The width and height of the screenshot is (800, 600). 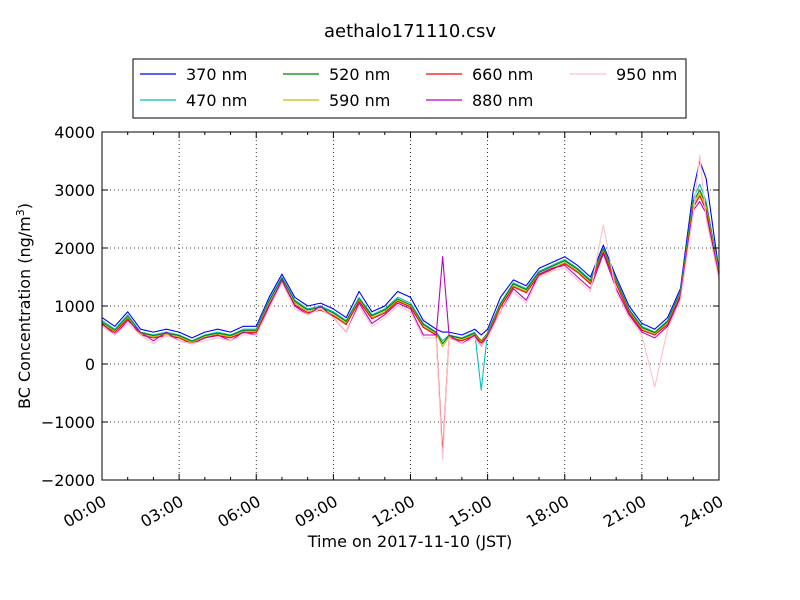 What do you see at coordinates (409, 541) in the screenshot?
I see `x-axis-label: Time on 2017-11-10 (JST)` at bounding box center [409, 541].